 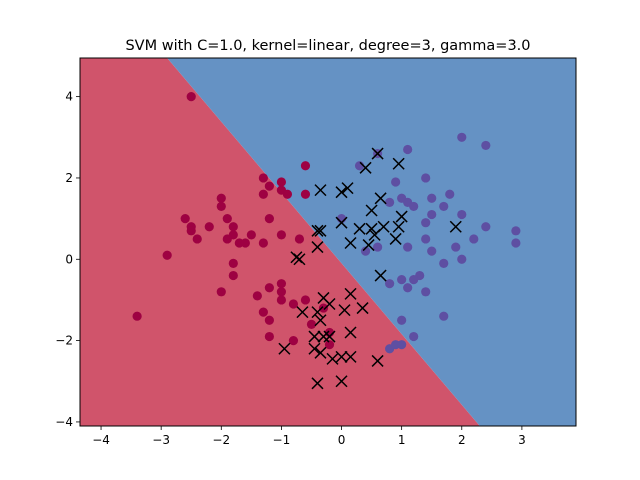 What do you see at coordinates (101, 440) in the screenshot?
I see `x-tick-label: −4` at bounding box center [101, 440].